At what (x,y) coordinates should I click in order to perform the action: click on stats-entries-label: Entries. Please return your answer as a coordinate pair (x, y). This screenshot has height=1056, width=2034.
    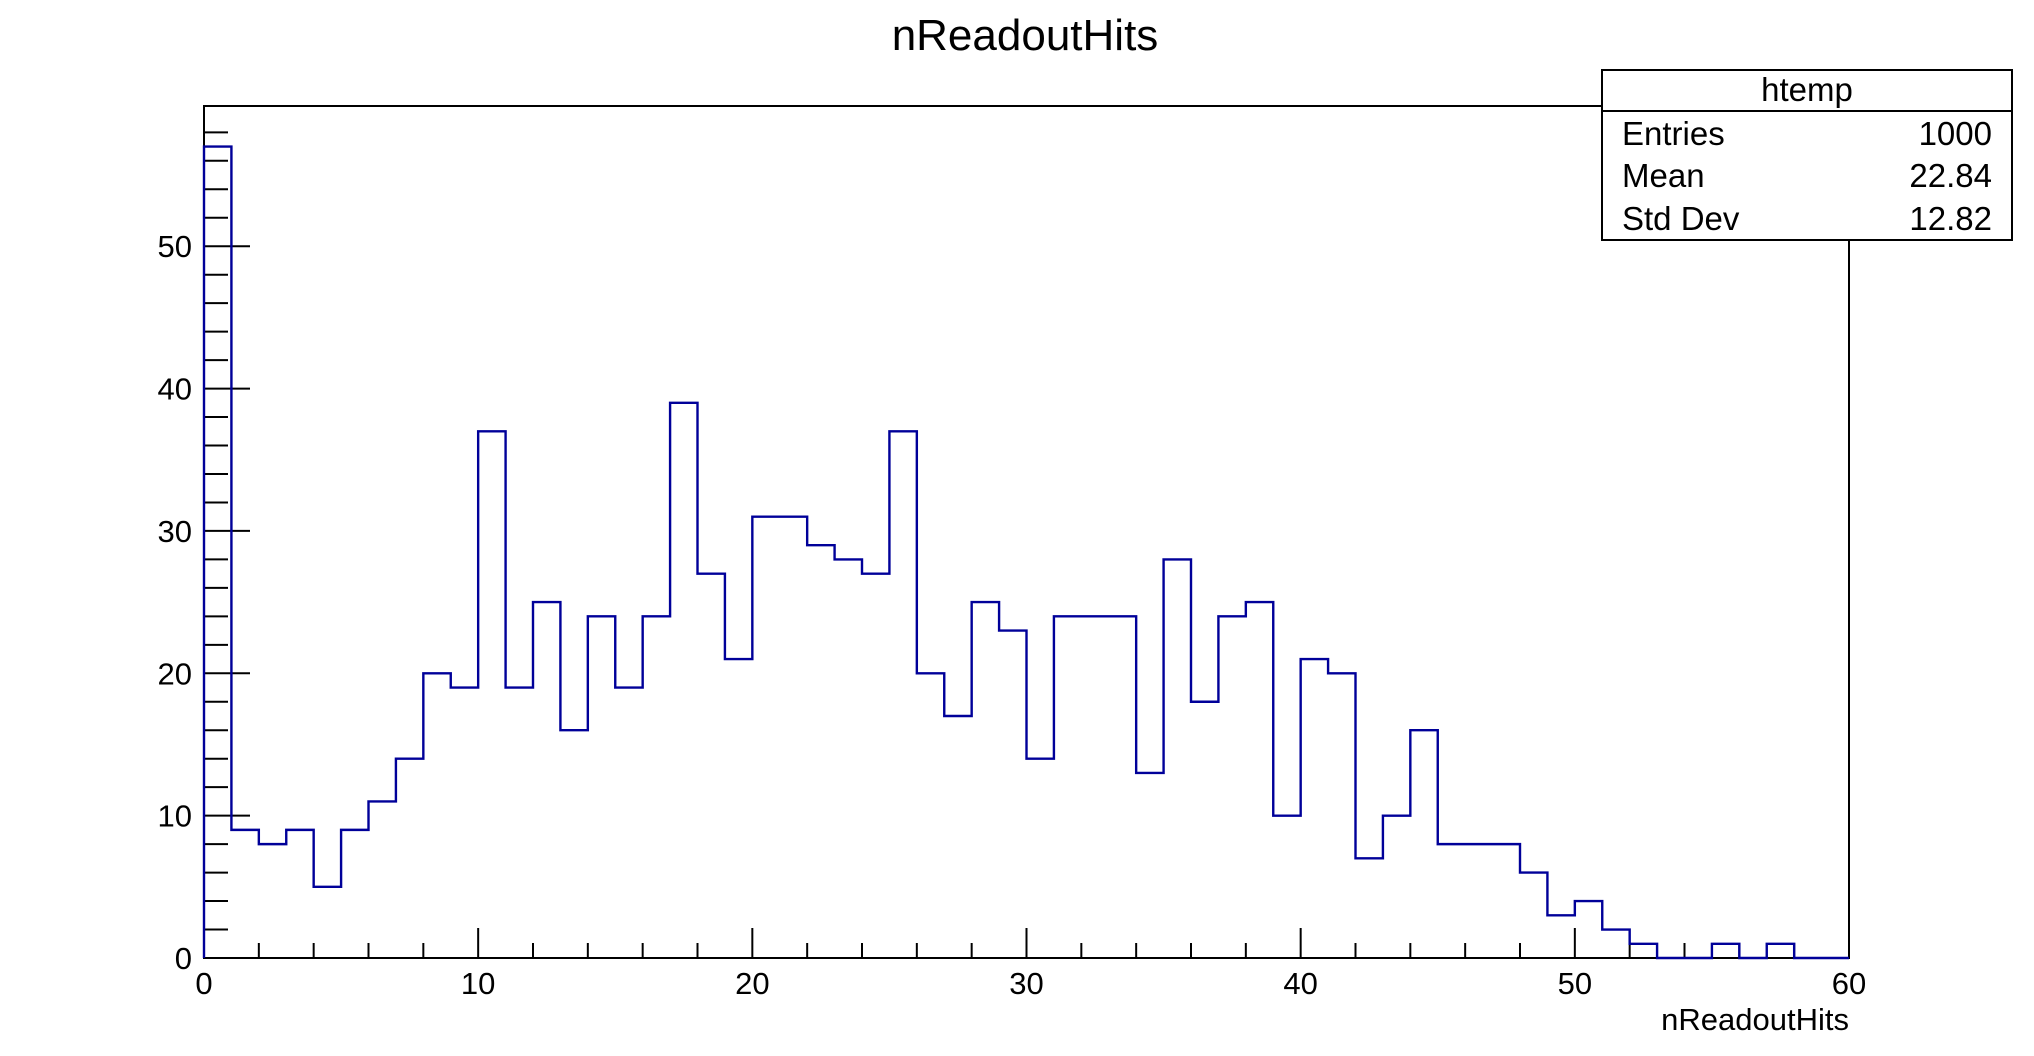
    Looking at the image, I should click on (1673, 133).